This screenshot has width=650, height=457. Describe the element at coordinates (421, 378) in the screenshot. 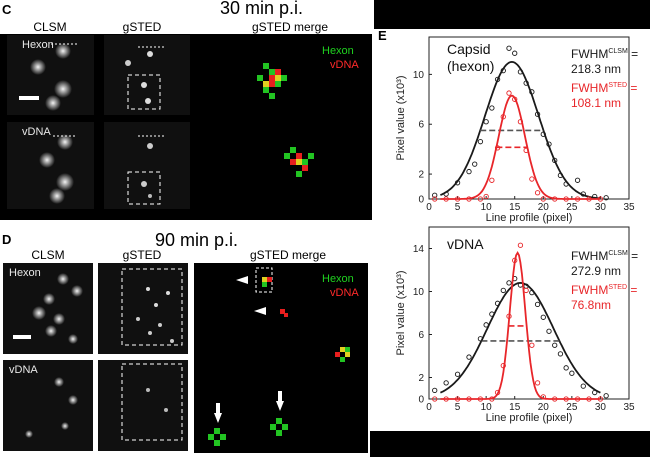

I see `plot-bottom-ytick-label-1: 2` at that location.